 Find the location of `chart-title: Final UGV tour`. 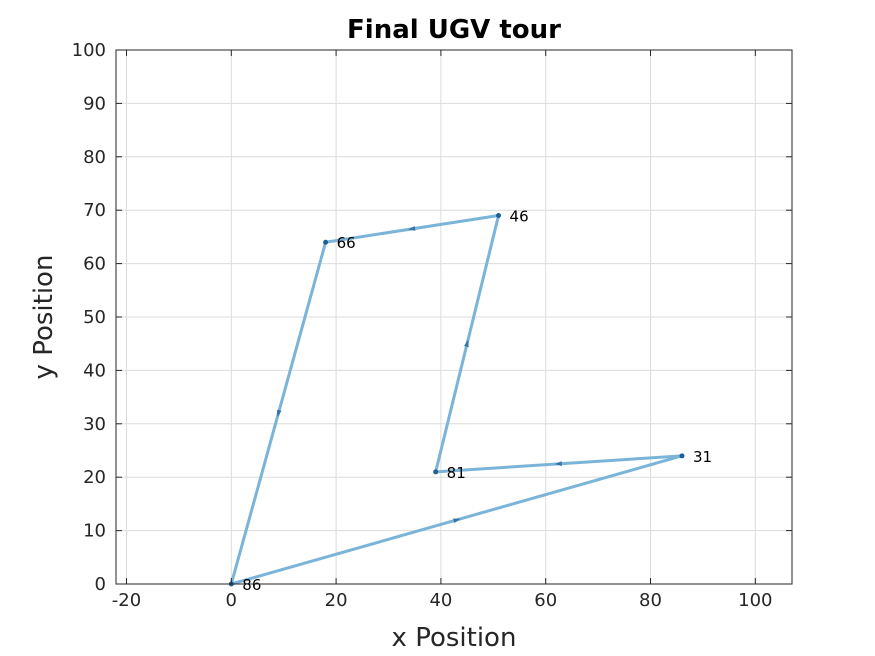

chart-title: Final UGV tour is located at coordinates (454, 30).